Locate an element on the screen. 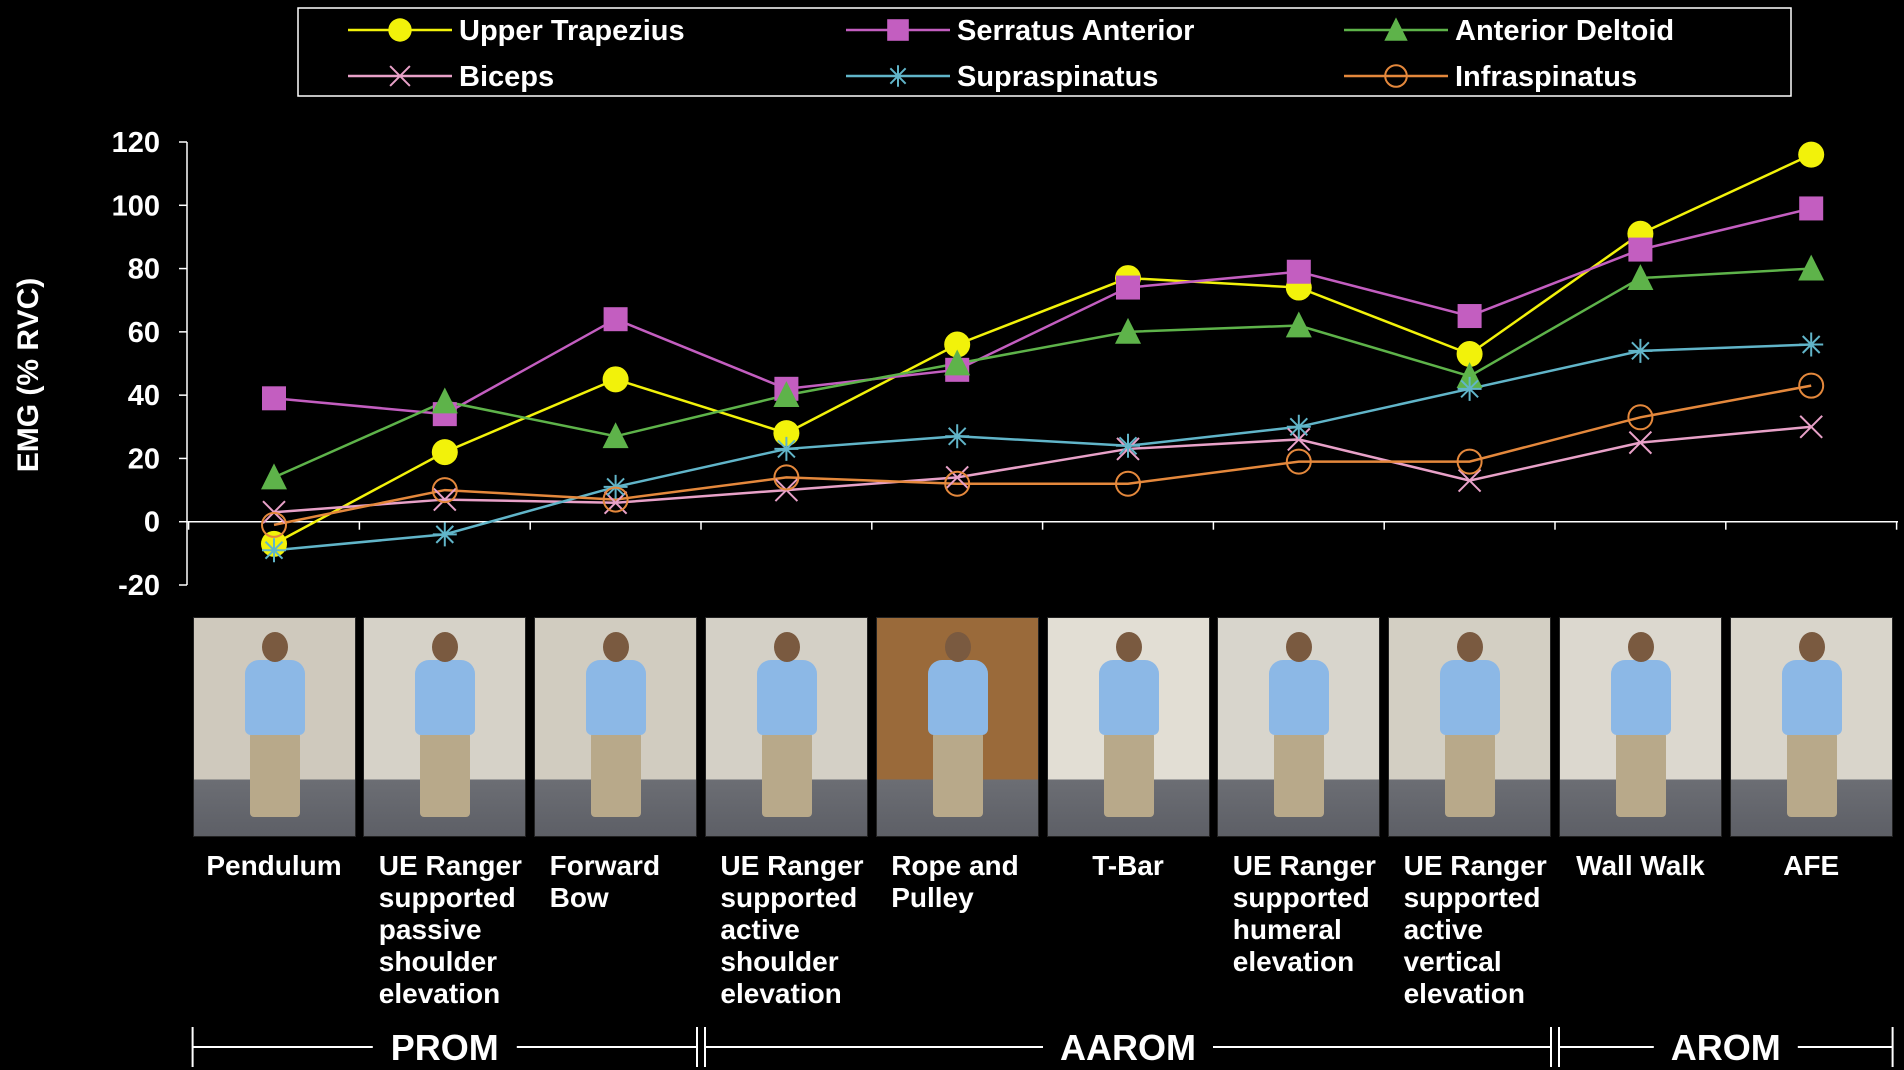 The image size is (1904, 1070). series-line-infraspinatus is located at coordinates (1042, 455).